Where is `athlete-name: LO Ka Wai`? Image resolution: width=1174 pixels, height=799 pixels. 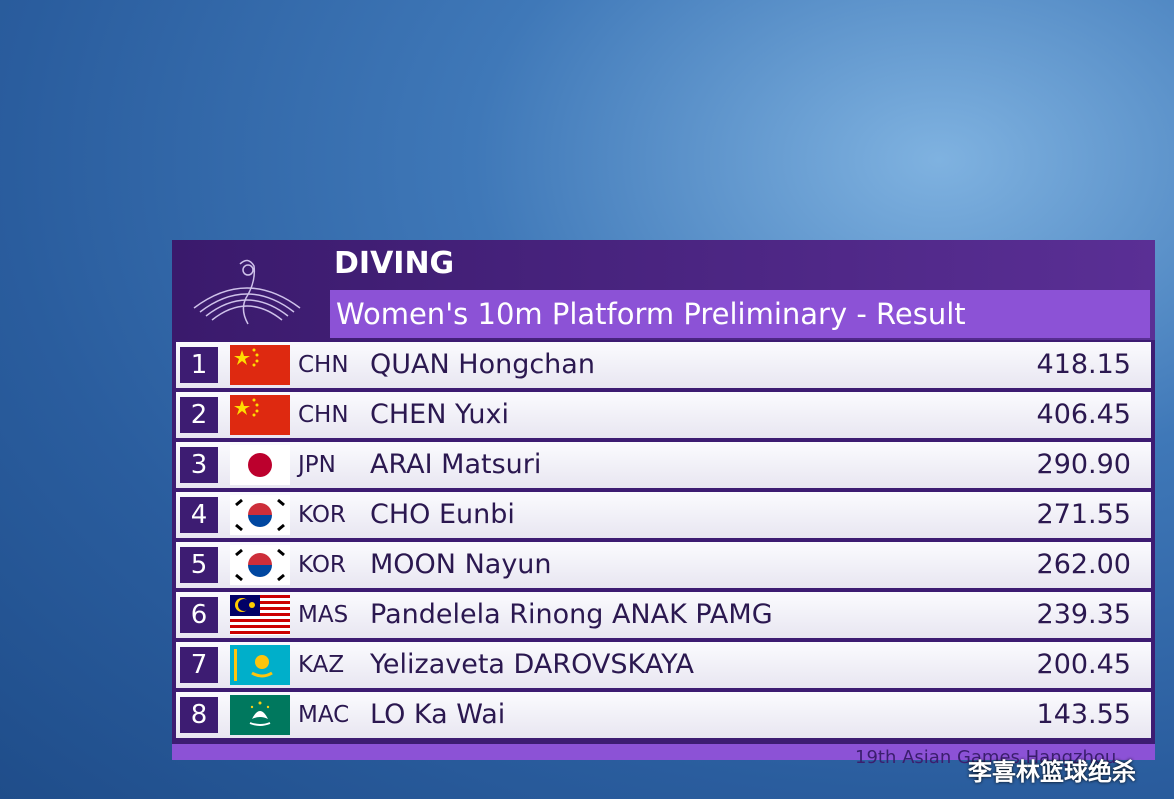 athlete-name: LO Ka Wai is located at coordinates (438, 714).